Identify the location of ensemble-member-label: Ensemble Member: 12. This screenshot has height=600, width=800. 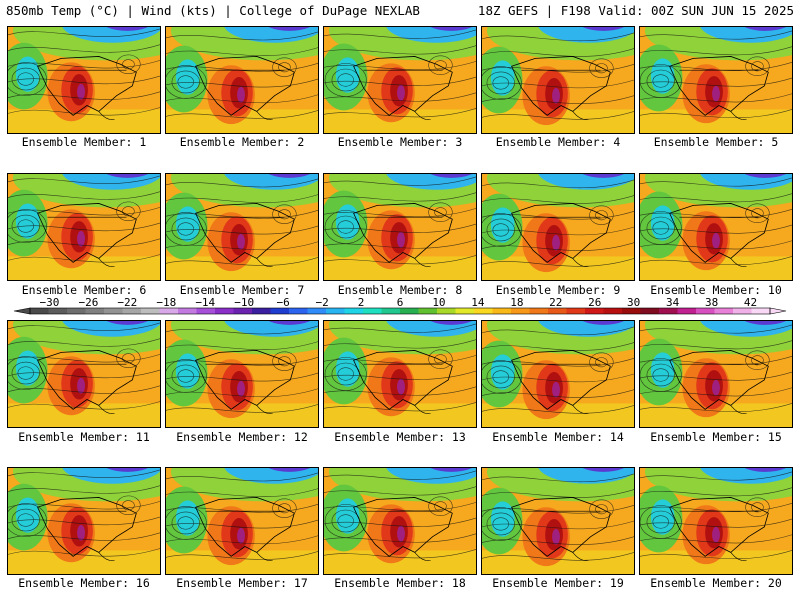
(242, 437).